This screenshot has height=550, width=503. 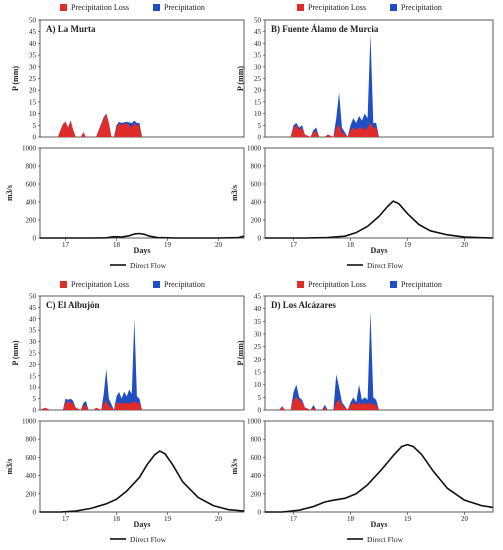 What do you see at coordinates (300, 284) in the screenshot?
I see `panel-d-legend-loss-swatch` at bounding box center [300, 284].